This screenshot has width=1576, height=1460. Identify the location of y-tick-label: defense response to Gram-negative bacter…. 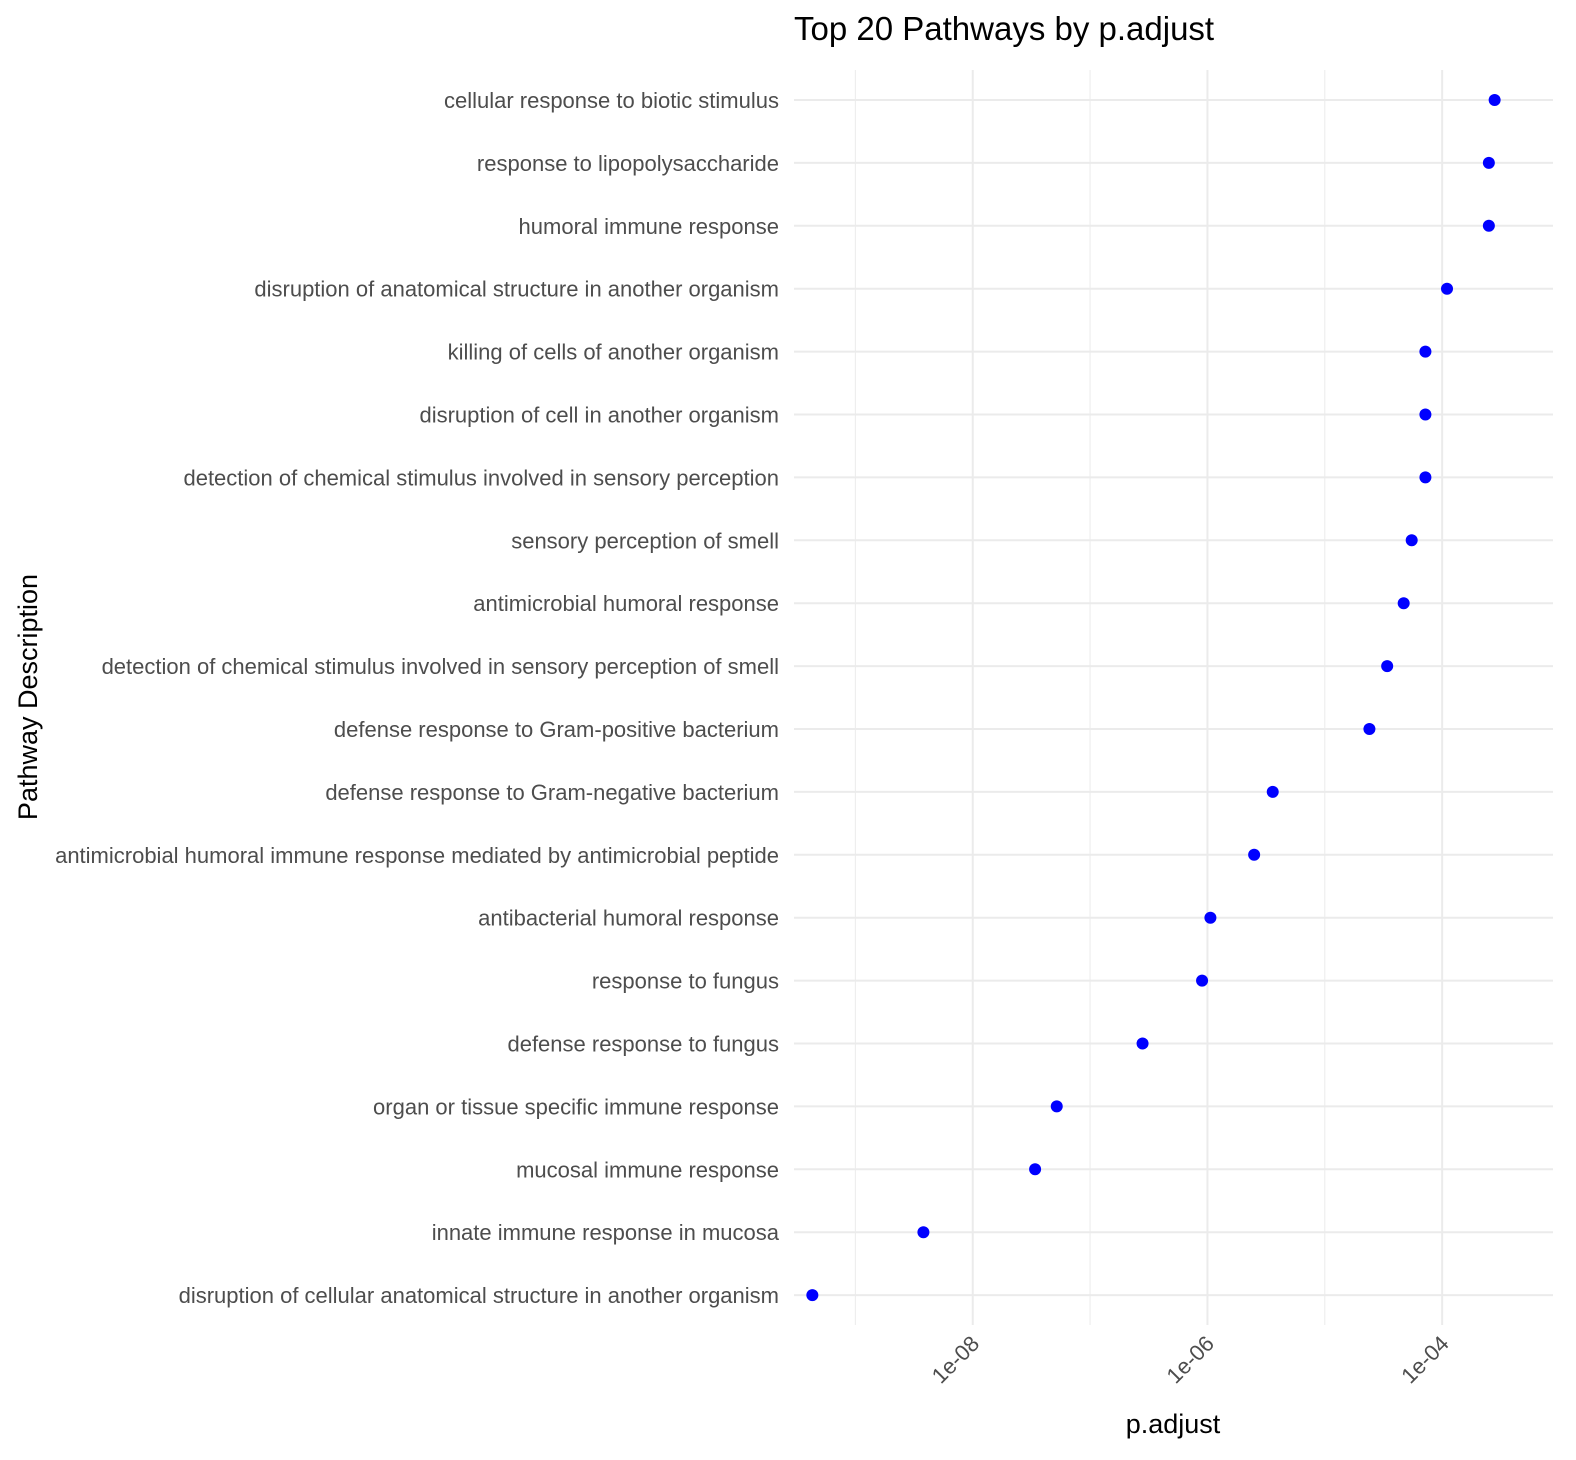
(552, 792).